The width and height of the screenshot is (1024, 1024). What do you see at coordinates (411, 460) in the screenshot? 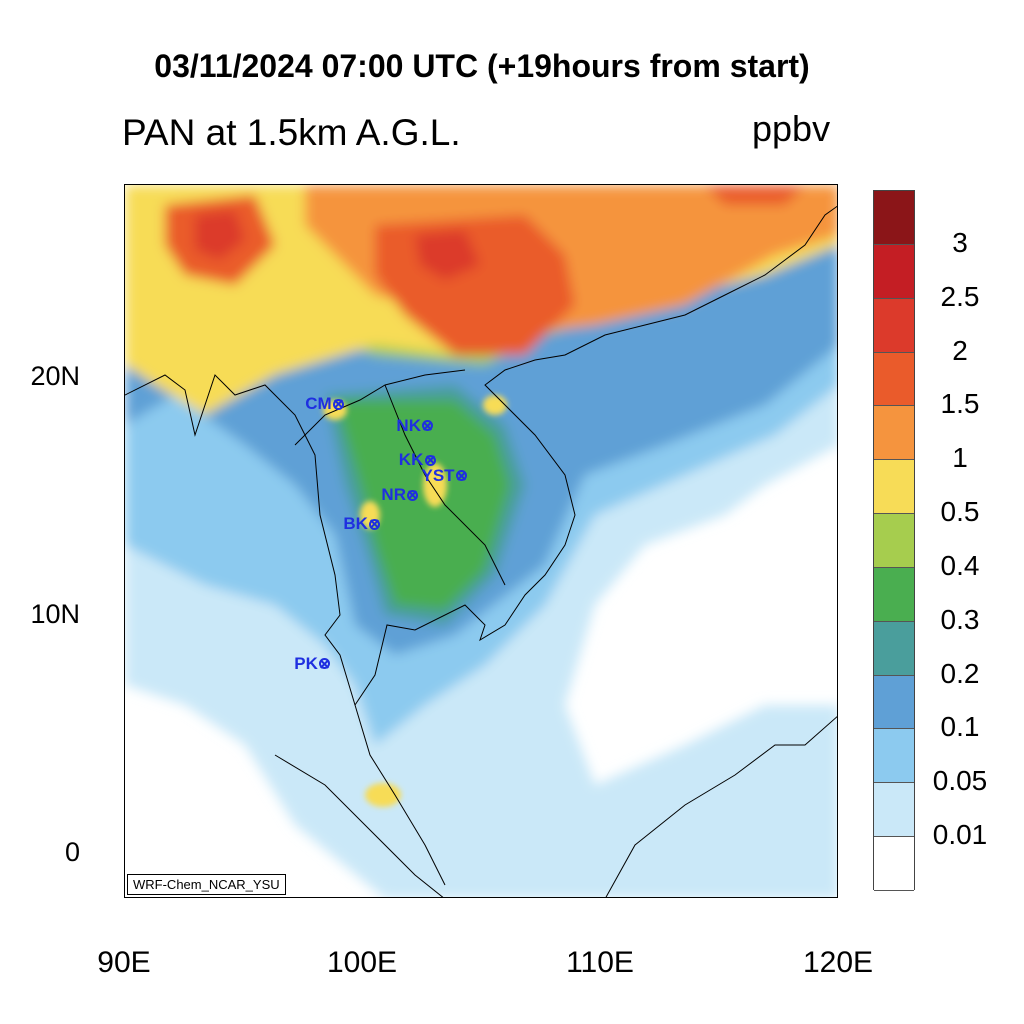
I see `site-label: KK` at bounding box center [411, 460].